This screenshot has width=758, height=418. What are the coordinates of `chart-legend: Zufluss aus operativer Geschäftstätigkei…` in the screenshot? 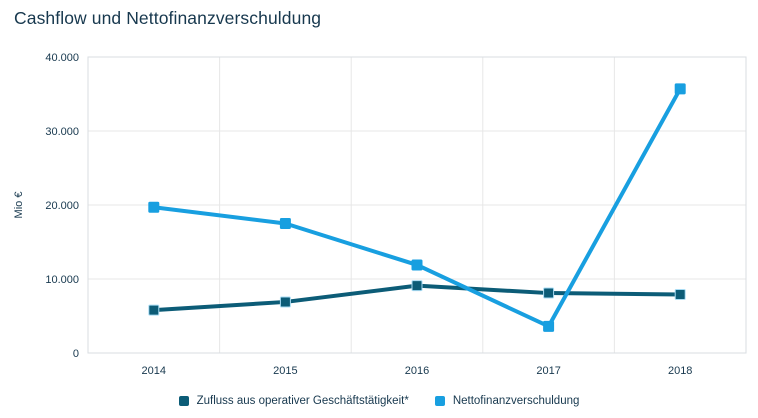 It's located at (379, 401).